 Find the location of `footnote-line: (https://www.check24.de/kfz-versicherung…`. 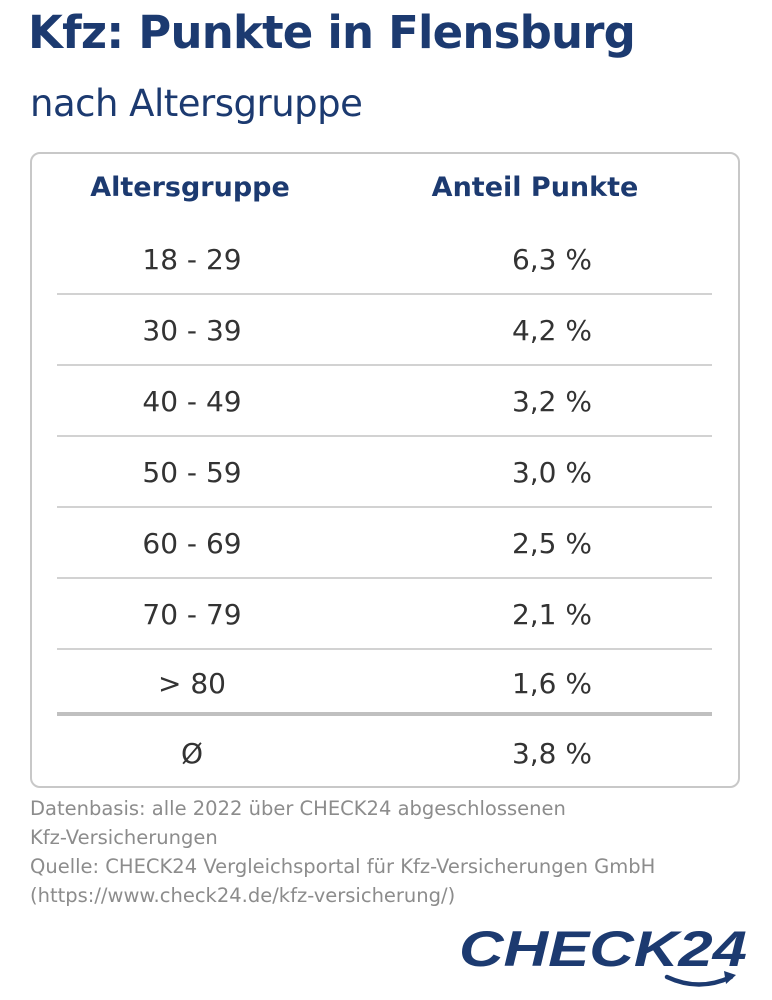

footnote-line: (https://www.check24.de/kfz-versicherung… is located at coordinates (243, 895).